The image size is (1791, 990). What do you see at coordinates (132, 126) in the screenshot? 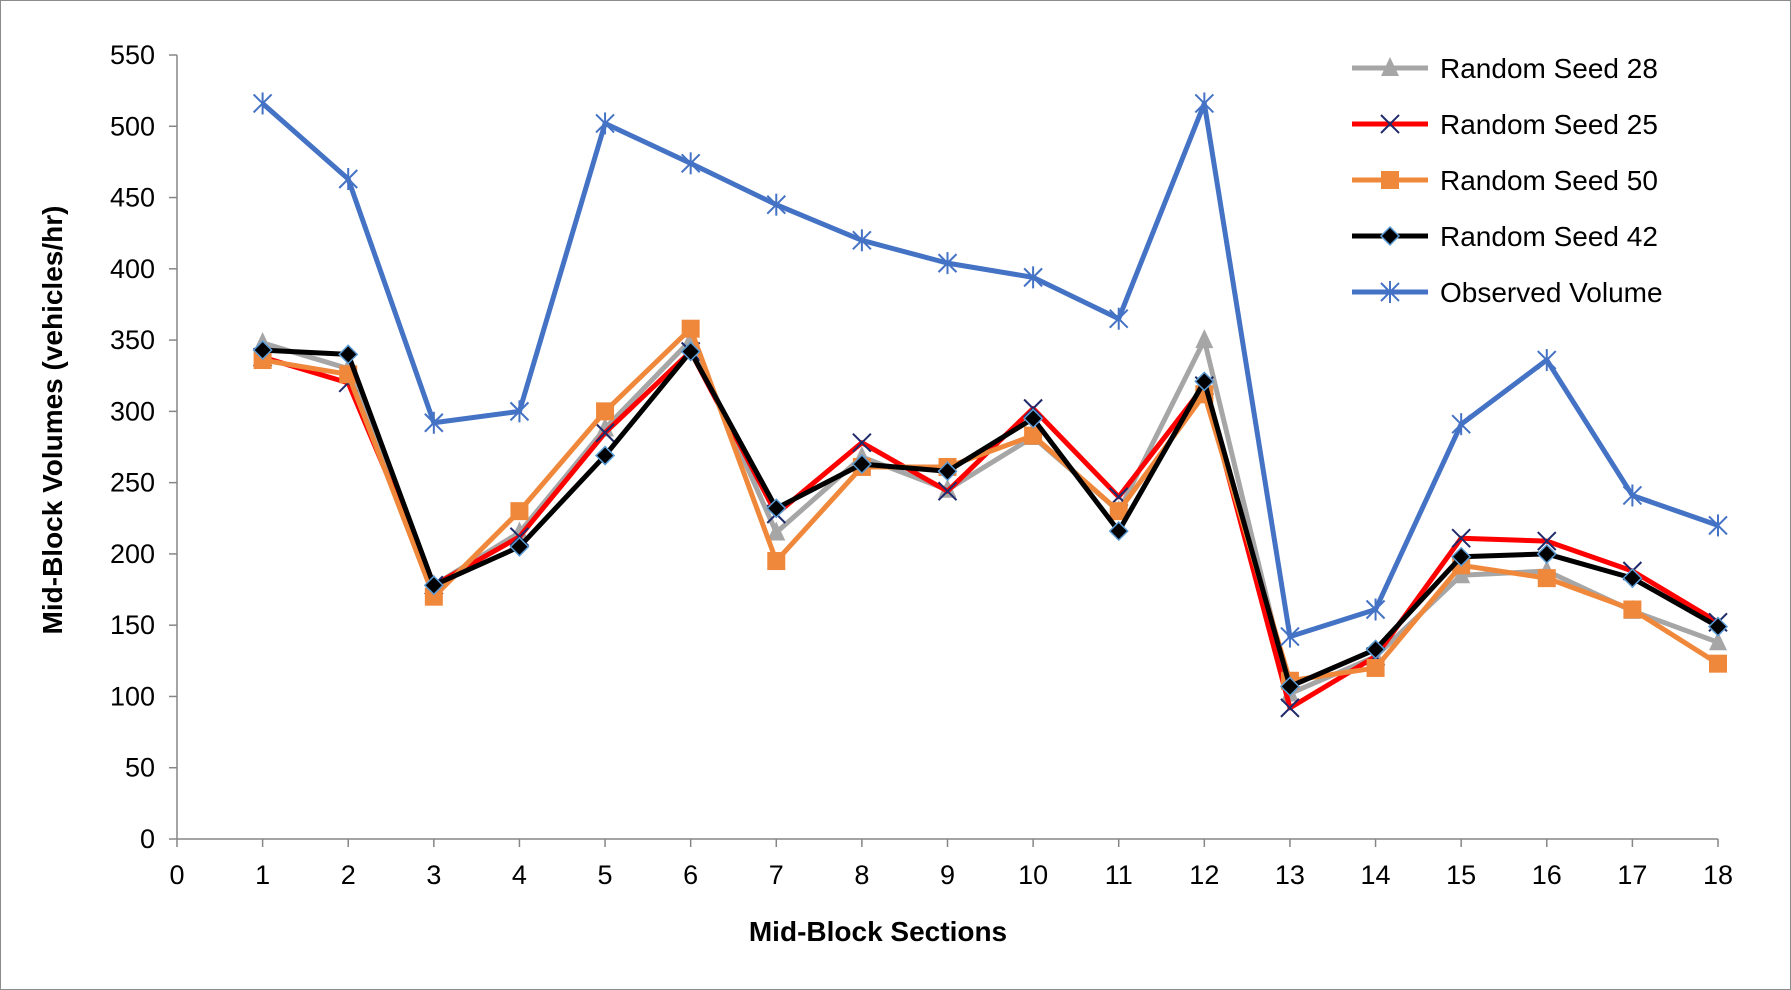
I see `y-tick-label: 500` at bounding box center [132, 126].